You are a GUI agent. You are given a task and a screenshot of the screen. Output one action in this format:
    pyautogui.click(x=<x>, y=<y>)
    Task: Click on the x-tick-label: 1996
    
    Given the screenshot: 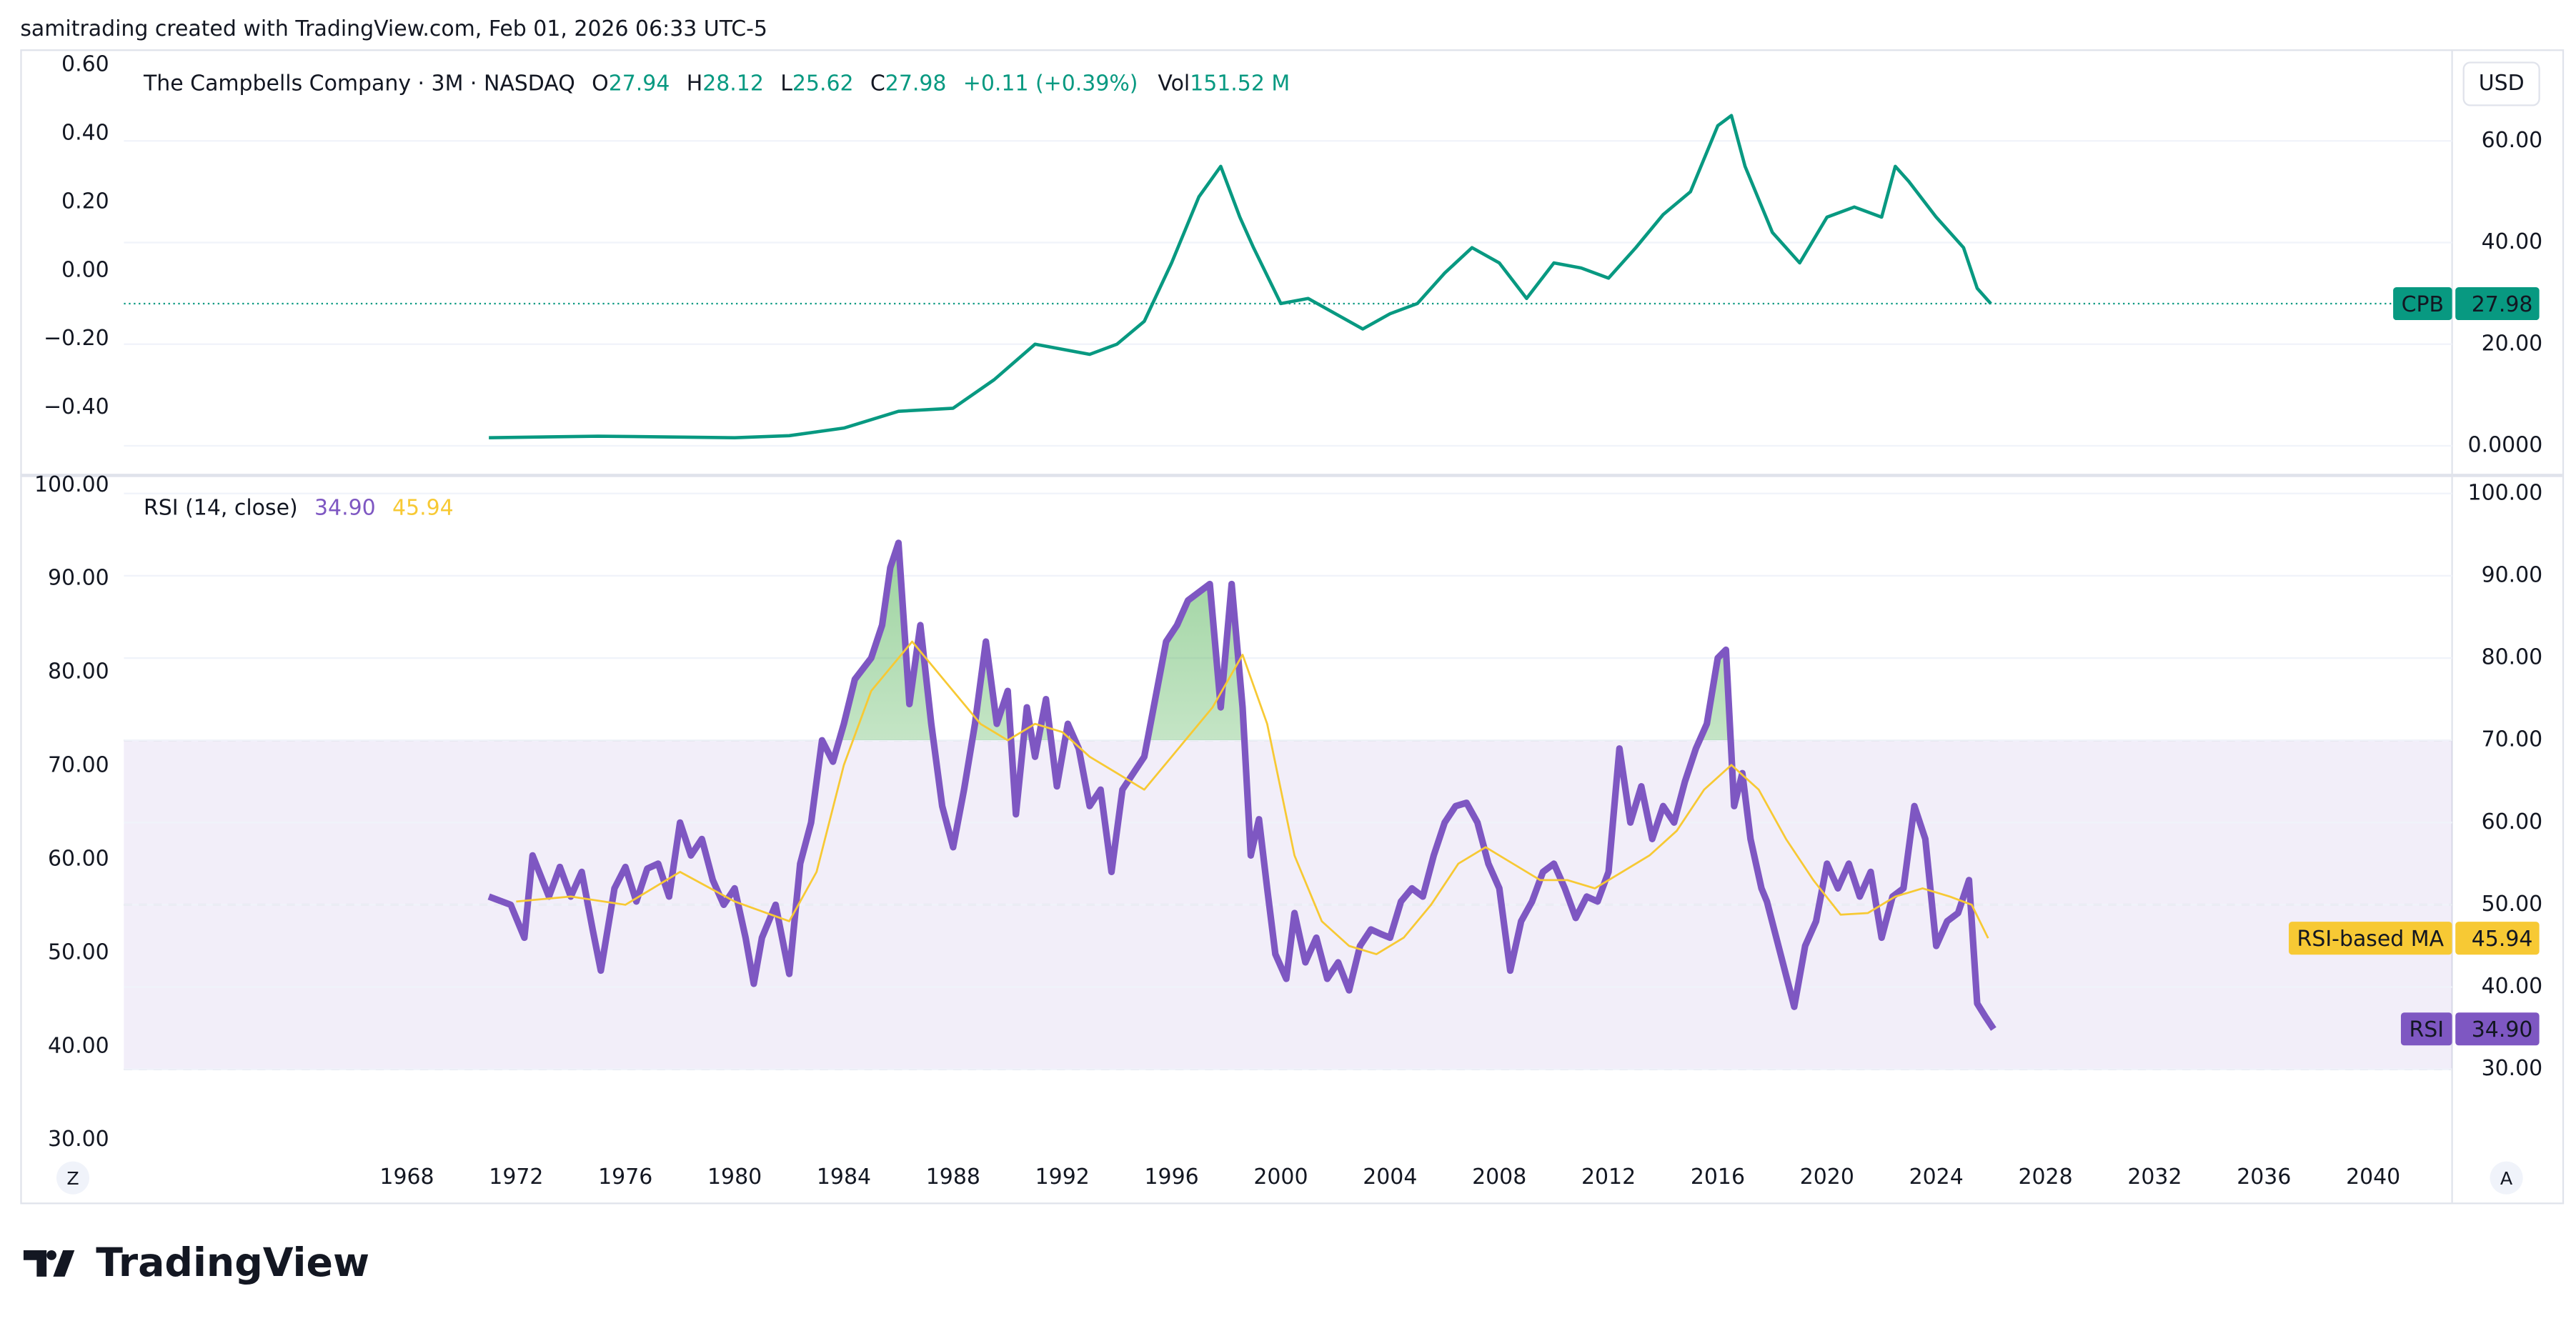 What is the action you would take?
    pyautogui.click(x=1172, y=1177)
    